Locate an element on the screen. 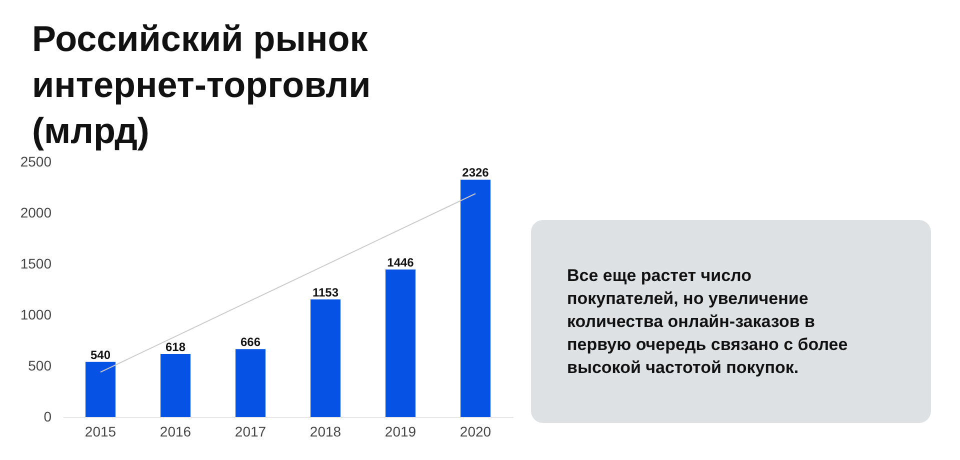  text: Все еще растет число покупателей, но увеличение количества онлайн-заказов в первую очередь связано с более высокой частотой покупок. is located at coordinates (708, 322).